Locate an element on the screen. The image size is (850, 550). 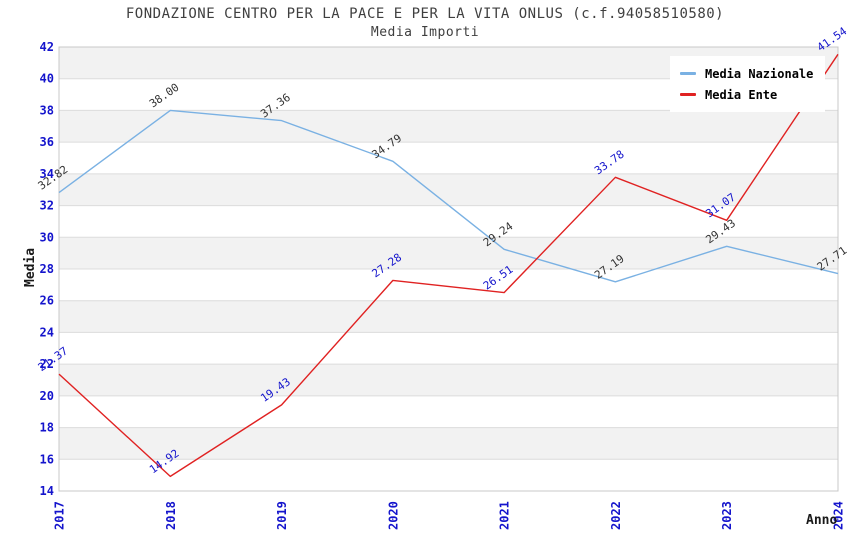
x-tick-label: 2021 is located at coordinates (505, 515).